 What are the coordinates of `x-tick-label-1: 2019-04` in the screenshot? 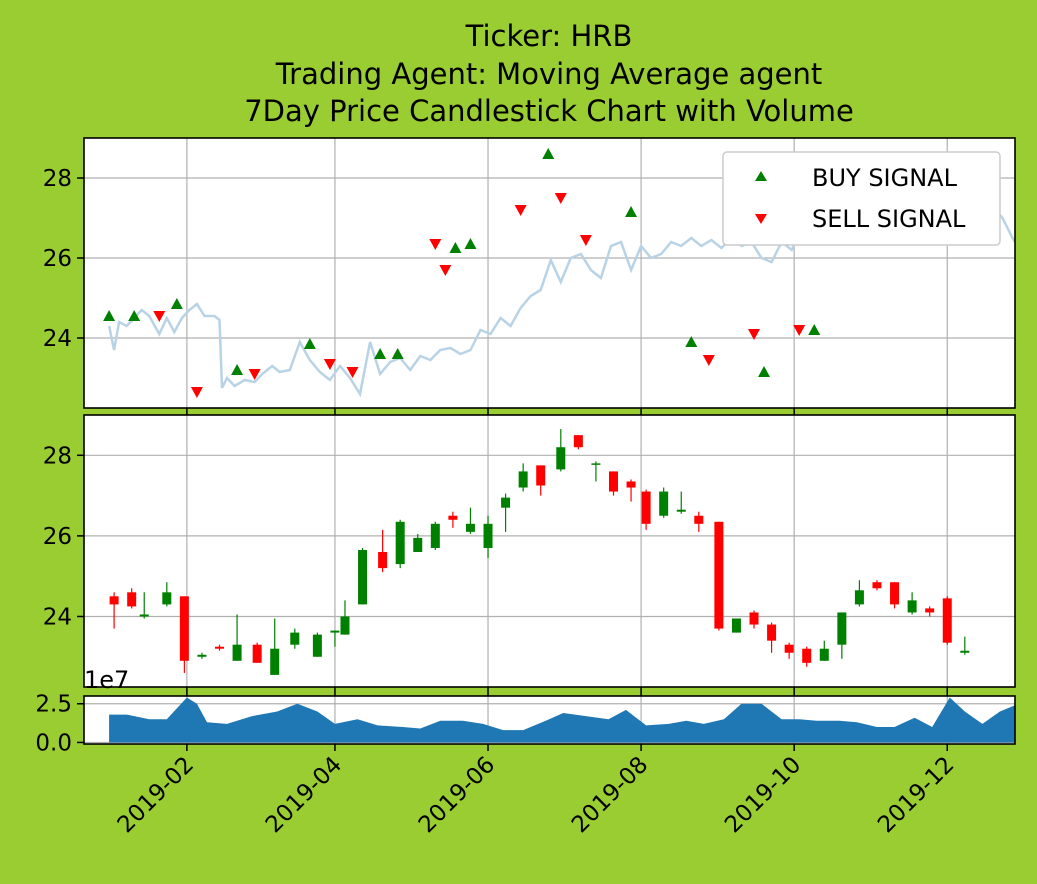 It's located at (304, 795).